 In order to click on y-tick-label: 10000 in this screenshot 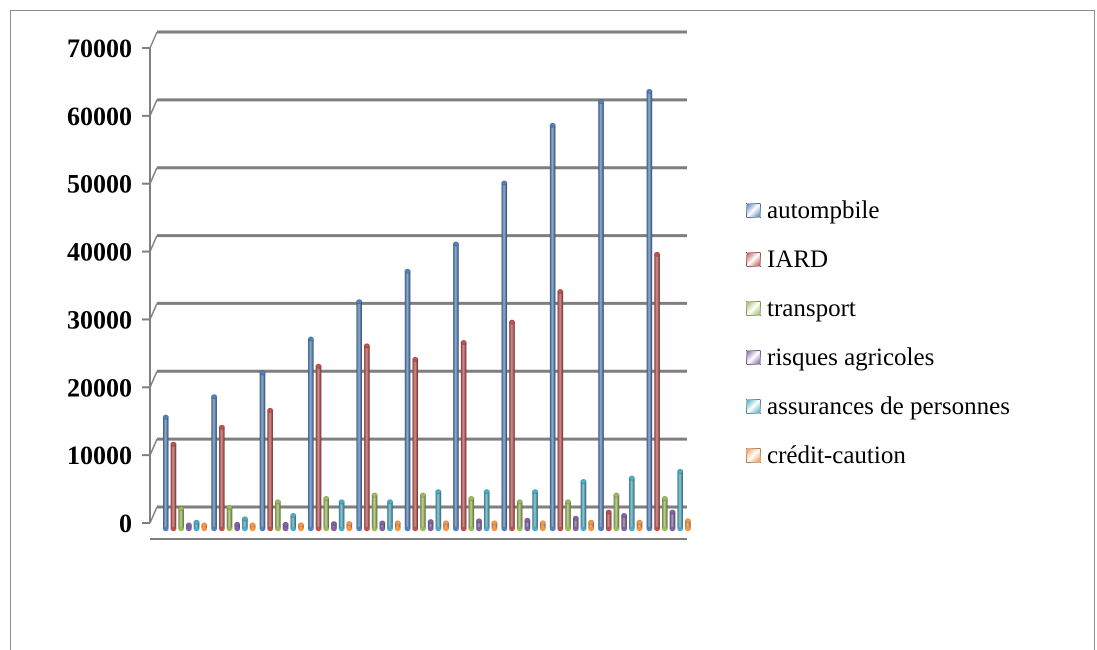, I will do `click(99, 455)`.